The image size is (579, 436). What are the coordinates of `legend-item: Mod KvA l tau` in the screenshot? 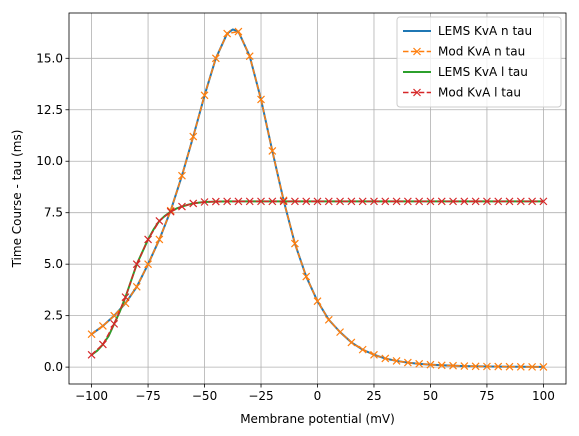 It's located at (462, 93).